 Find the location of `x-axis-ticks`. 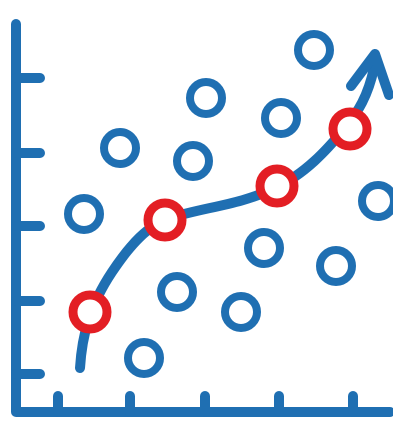

x-axis-ticks is located at coordinates (205, 404).